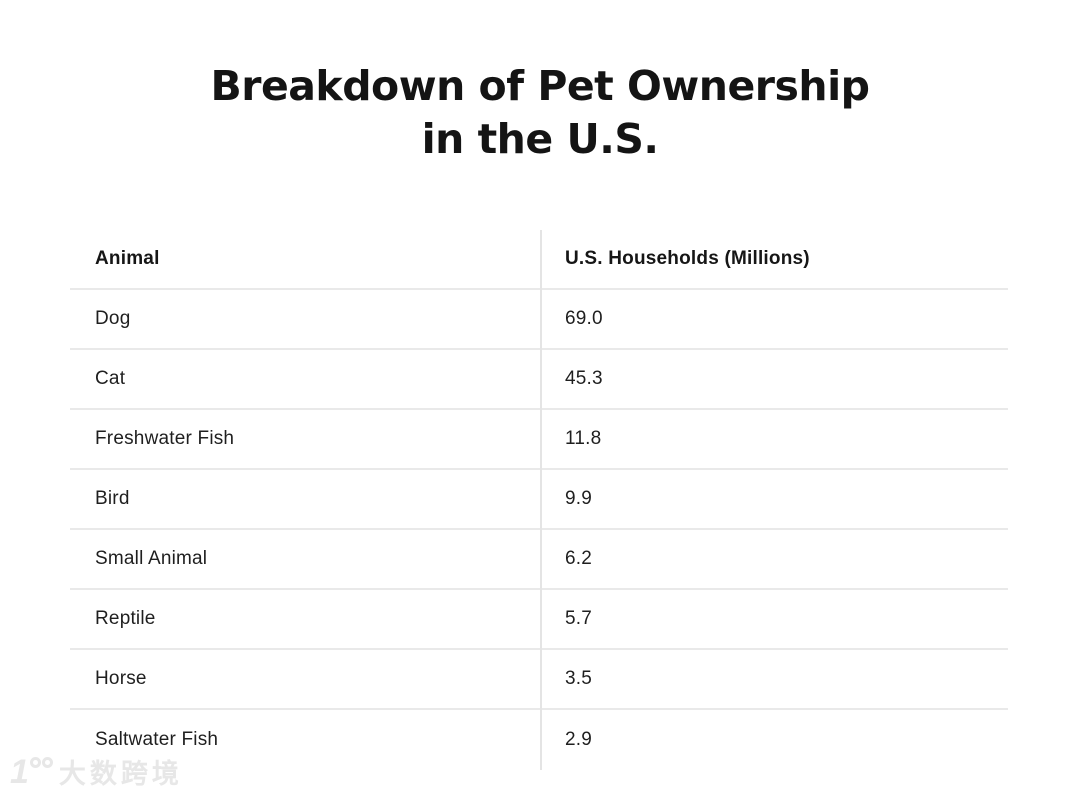 The height and width of the screenshot is (799, 1080). What do you see at coordinates (127, 258) in the screenshot?
I see `column-header-animal: Animal` at bounding box center [127, 258].